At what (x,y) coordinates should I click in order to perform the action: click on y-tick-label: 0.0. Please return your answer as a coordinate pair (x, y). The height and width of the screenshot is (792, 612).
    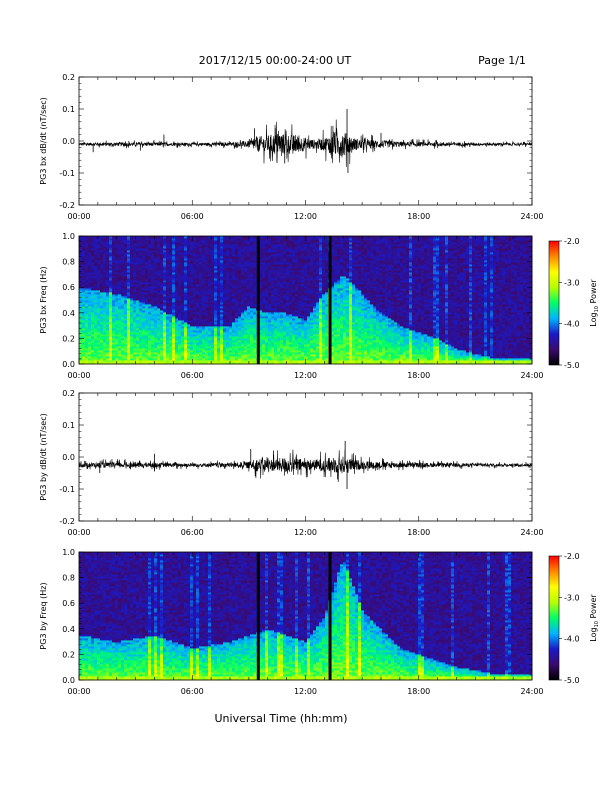
    Looking at the image, I should click on (68, 141).